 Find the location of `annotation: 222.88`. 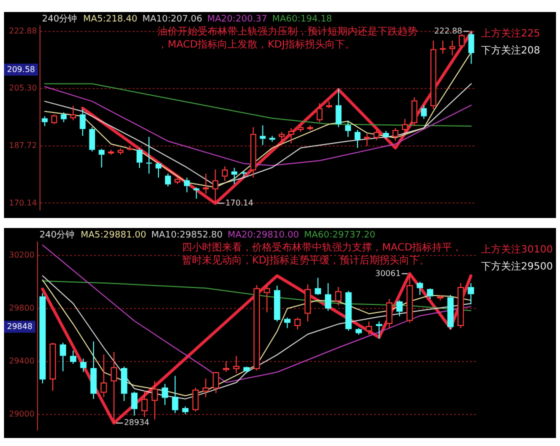

annotation: 222.88 is located at coordinates (448, 31).